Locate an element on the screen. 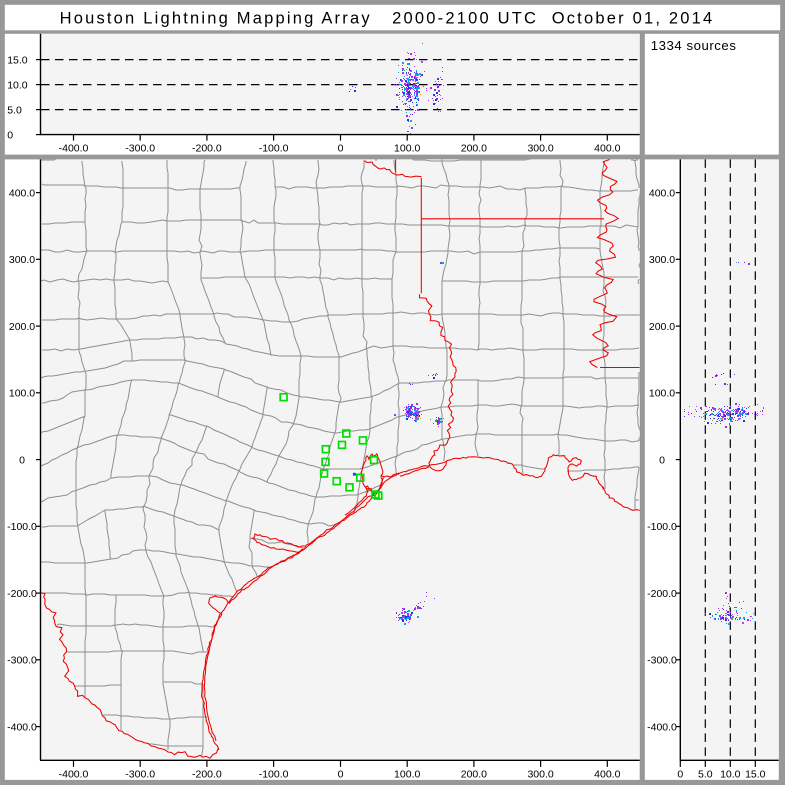 This screenshot has width=785, height=785. svg-text: 1334 sources is located at coordinates (694, 45).